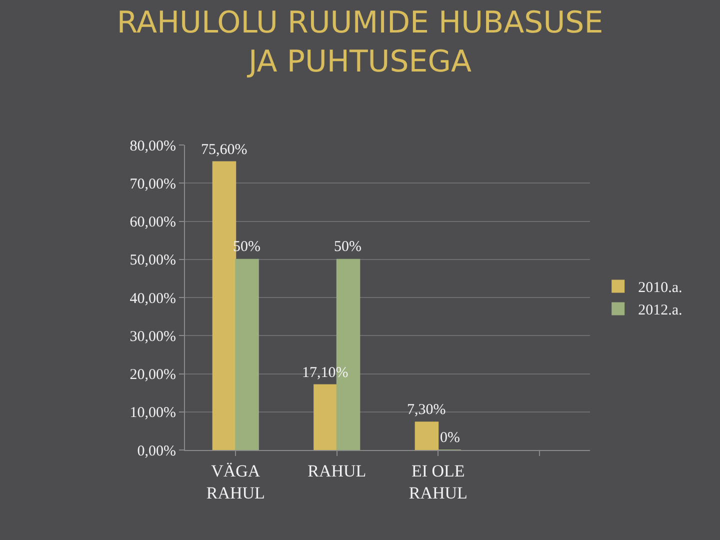 The image size is (720, 540). I want to click on chart-title: RAHULOLU RUUMIDE HUBASUSE JA PUHTUSEGA, so click(360, 42).